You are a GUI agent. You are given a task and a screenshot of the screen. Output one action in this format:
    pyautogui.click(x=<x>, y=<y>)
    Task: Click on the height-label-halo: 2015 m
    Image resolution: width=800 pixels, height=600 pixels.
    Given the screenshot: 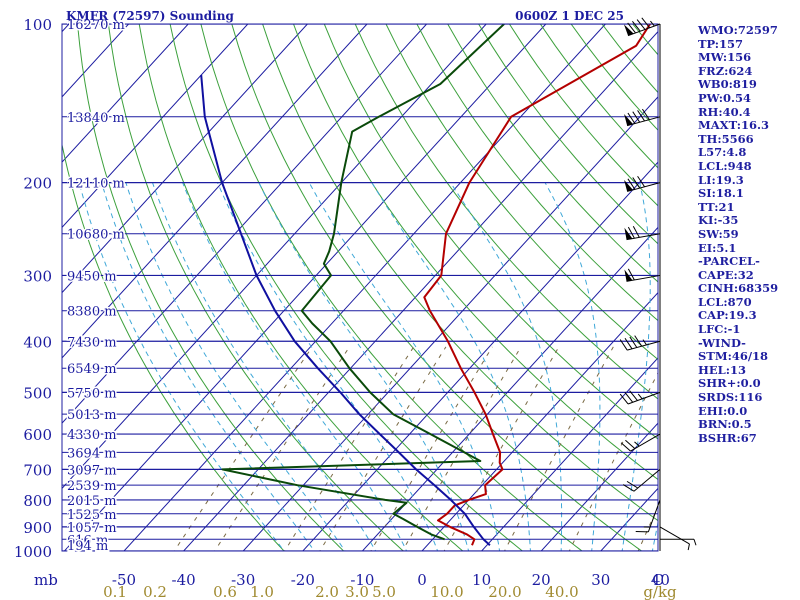 What is the action you would take?
    pyautogui.click(x=92, y=501)
    